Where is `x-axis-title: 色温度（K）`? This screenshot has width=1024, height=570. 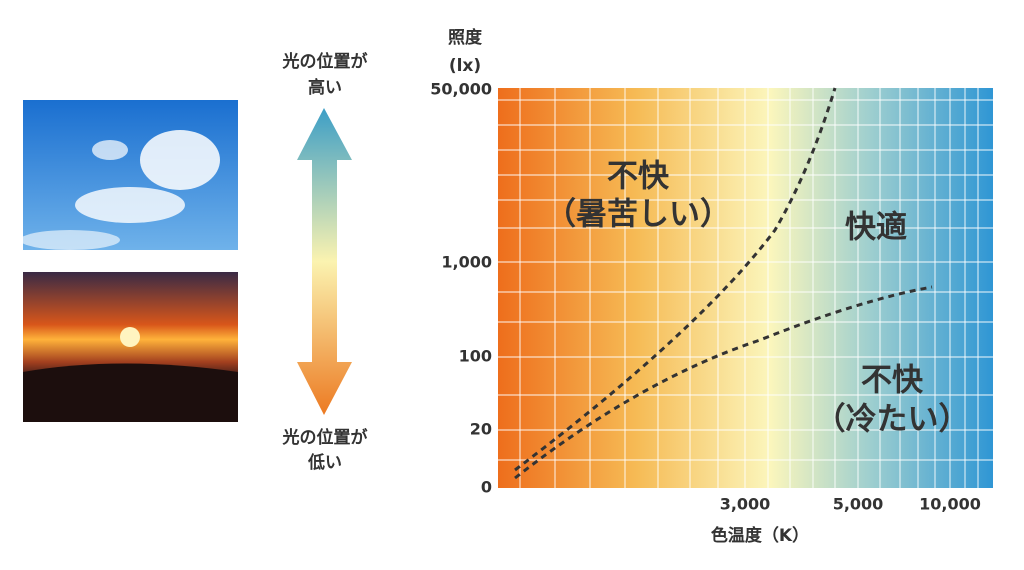 x-axis-title: 色温度（K） is located at coordinates (760, 535).